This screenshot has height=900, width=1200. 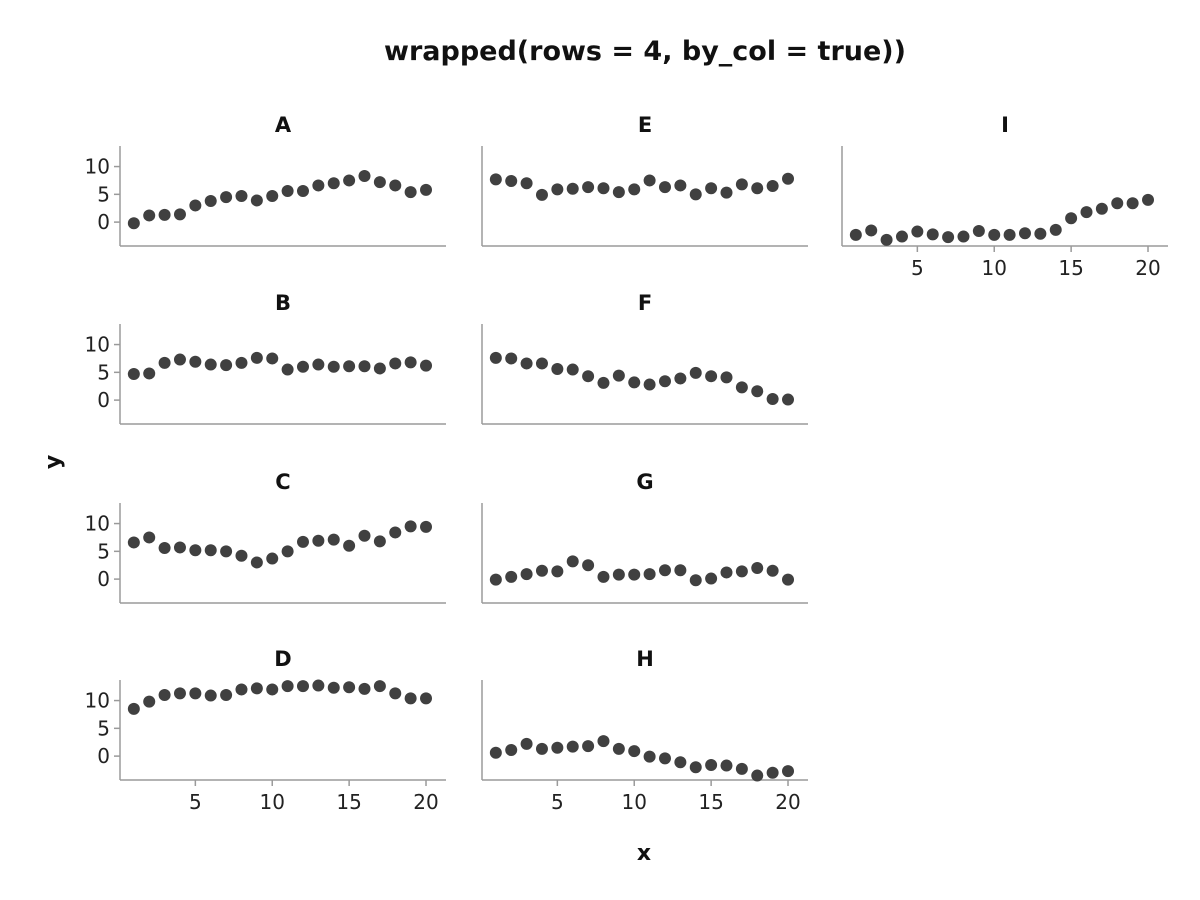 What do you see at coordinates (644, 482) in the screenshot?
I see `panel-title-g: G` at bounding box center [644, 482].